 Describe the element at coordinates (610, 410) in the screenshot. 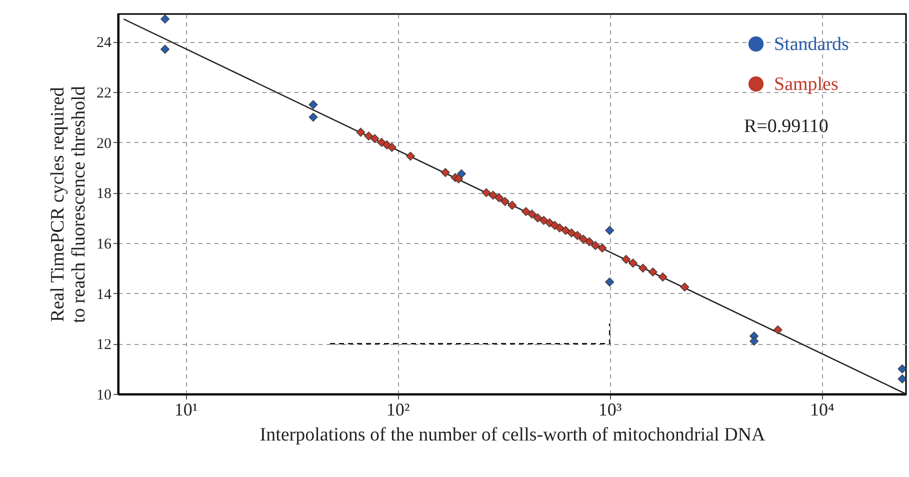

I see `x-tick-label: 10³` at that location.